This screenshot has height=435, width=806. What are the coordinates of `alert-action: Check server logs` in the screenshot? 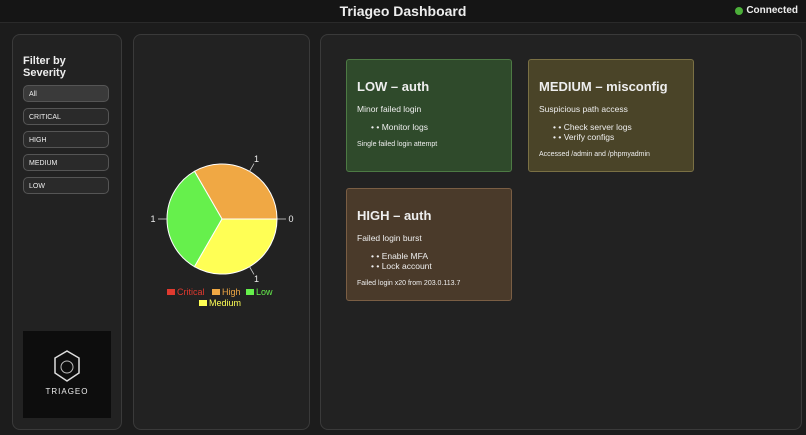 It's located at (618, 127).